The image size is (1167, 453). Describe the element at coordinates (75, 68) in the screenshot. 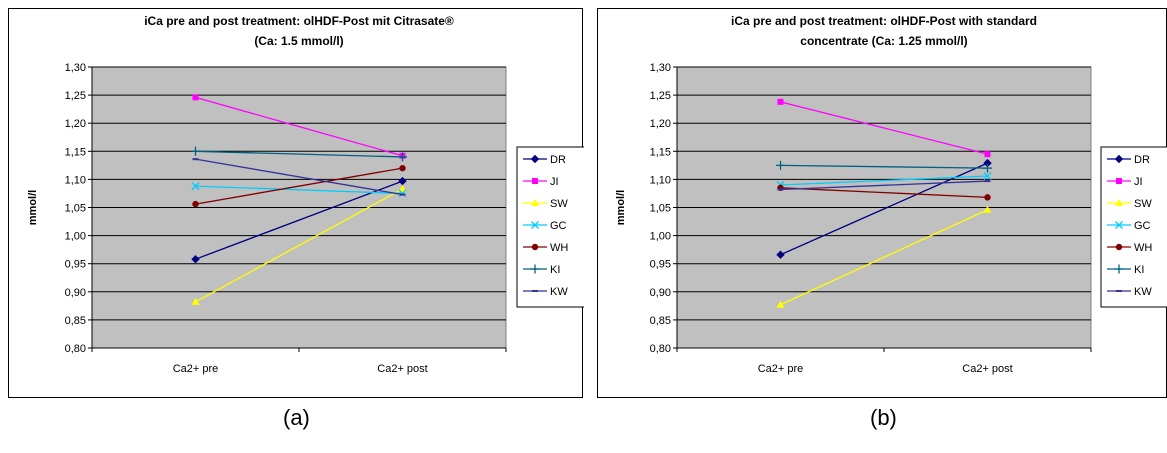

I see `y-tick-label: 1,30` at that location.